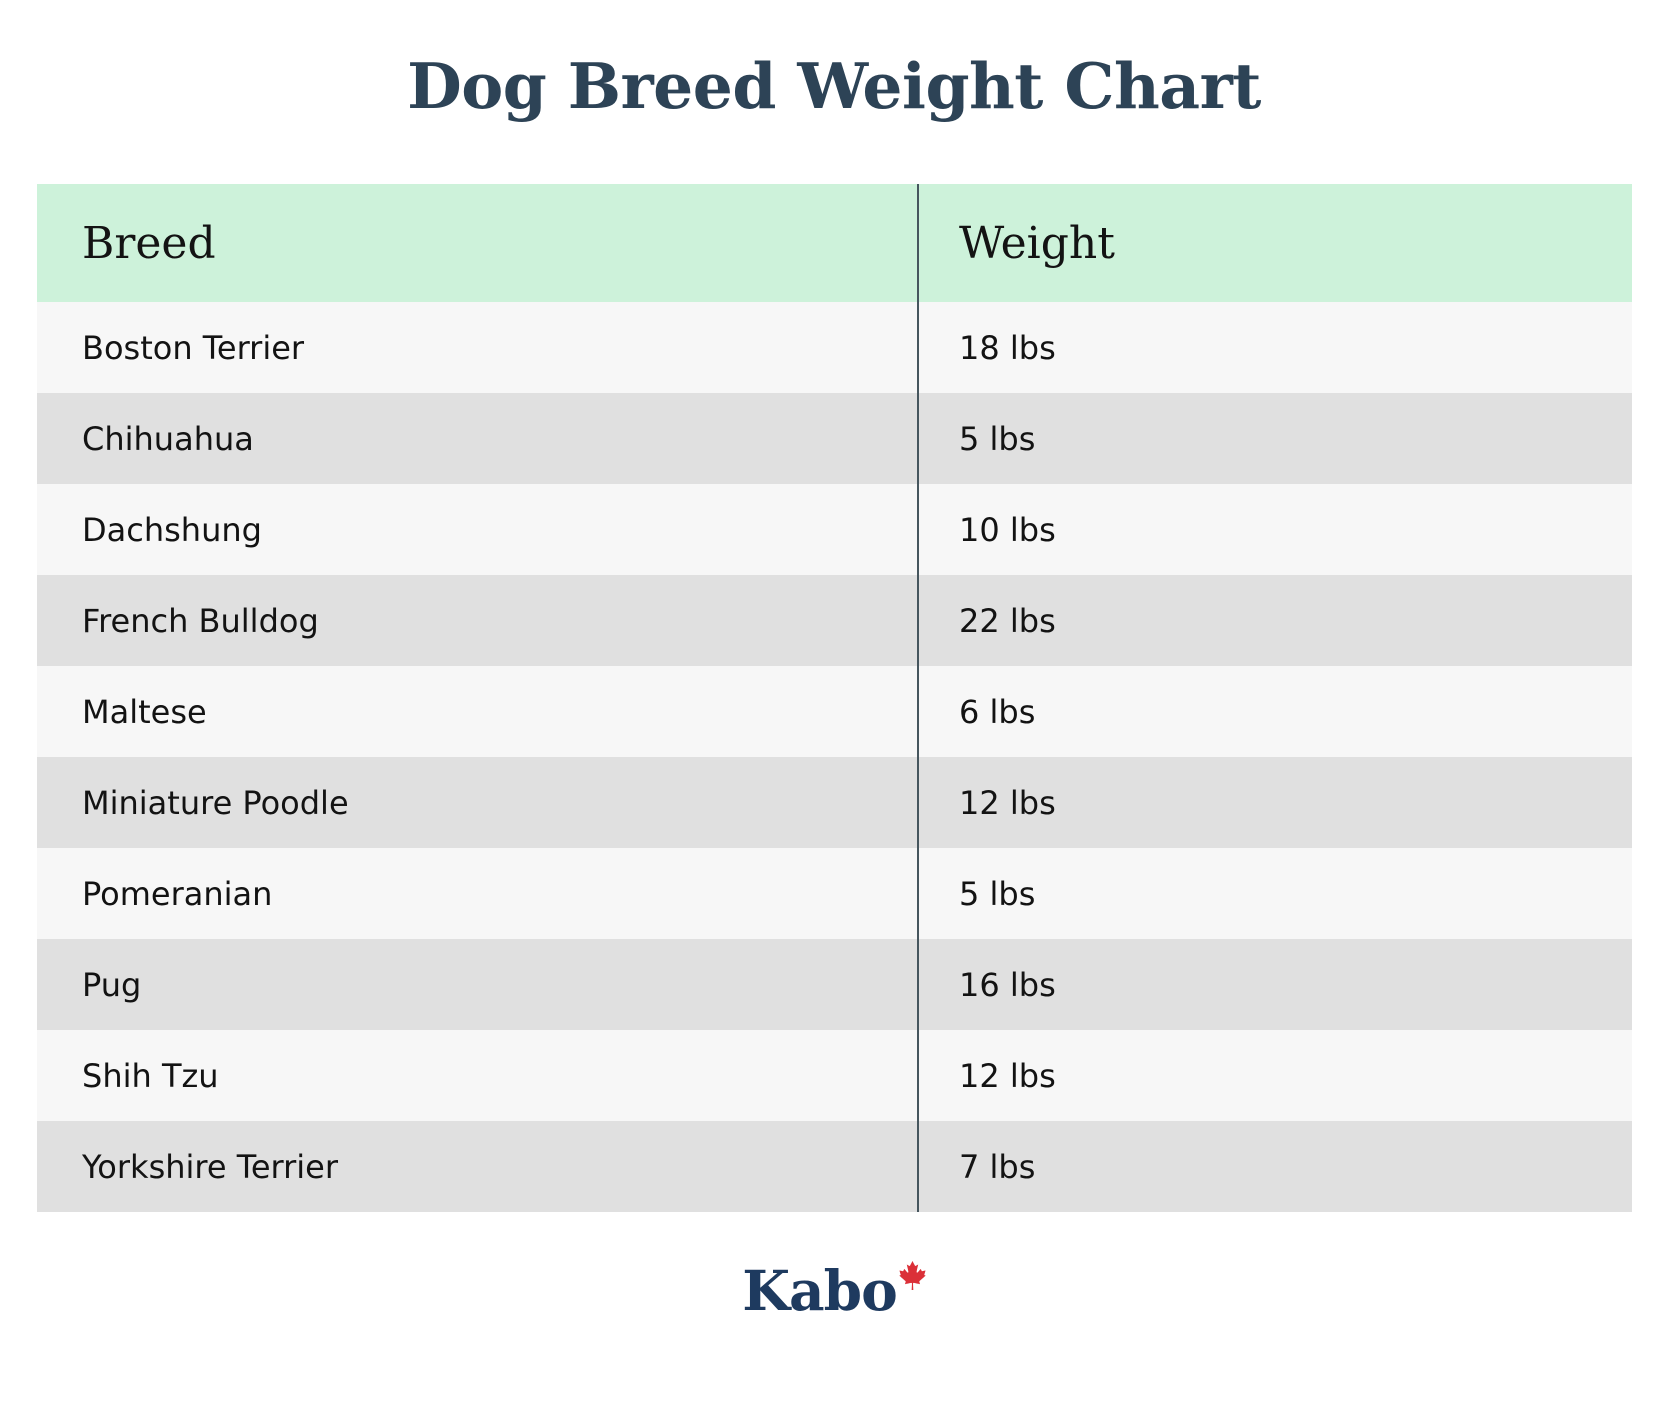 The width and height of the screenshot is (1668, 1416). Describe the element at coordinates (834, 803) in the screenshot. I see `table-row: Miniature Poodle 12 lbs` at that location.